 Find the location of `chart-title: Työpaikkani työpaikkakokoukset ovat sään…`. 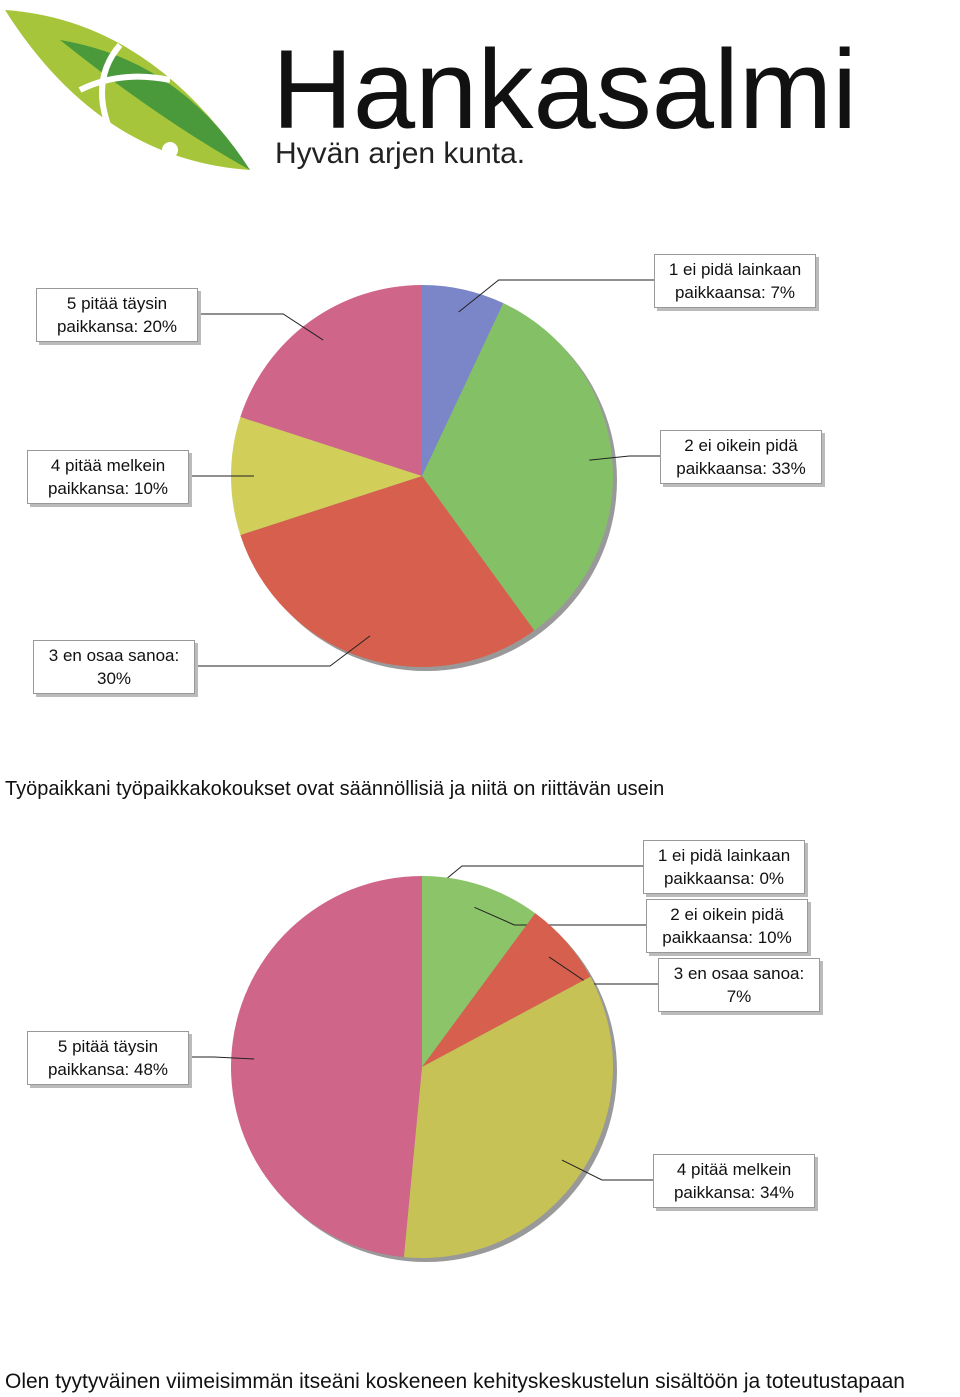

chart-title: Työpaikkani työpaikkakokoukset ovat sään… is located at coordinates (335, 789).